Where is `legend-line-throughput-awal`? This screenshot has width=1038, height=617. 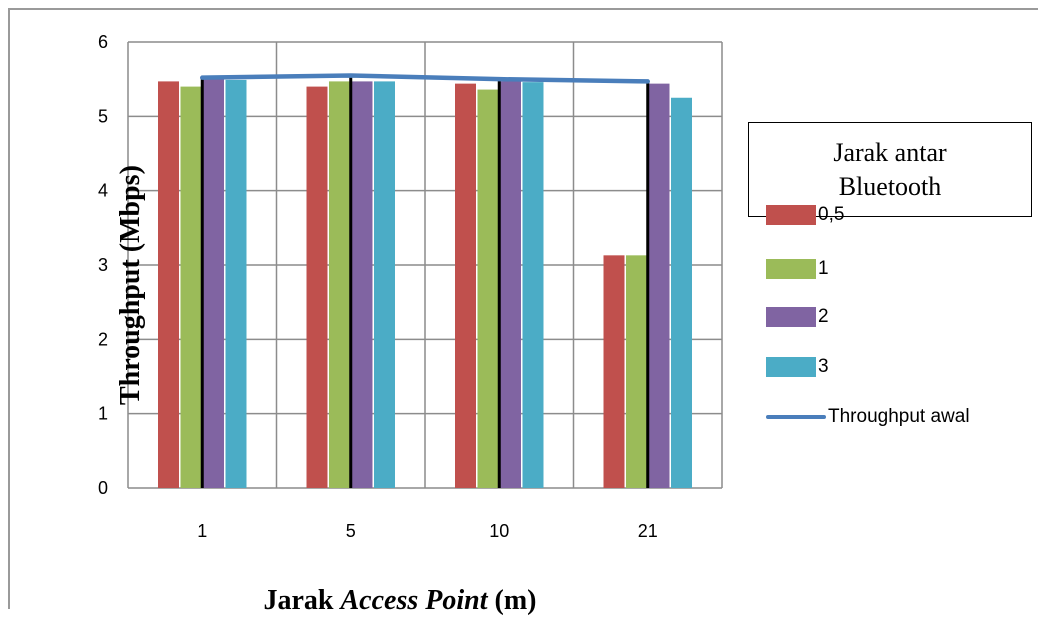 legend-line-throughput-awal is located at coordinates (796, 417).